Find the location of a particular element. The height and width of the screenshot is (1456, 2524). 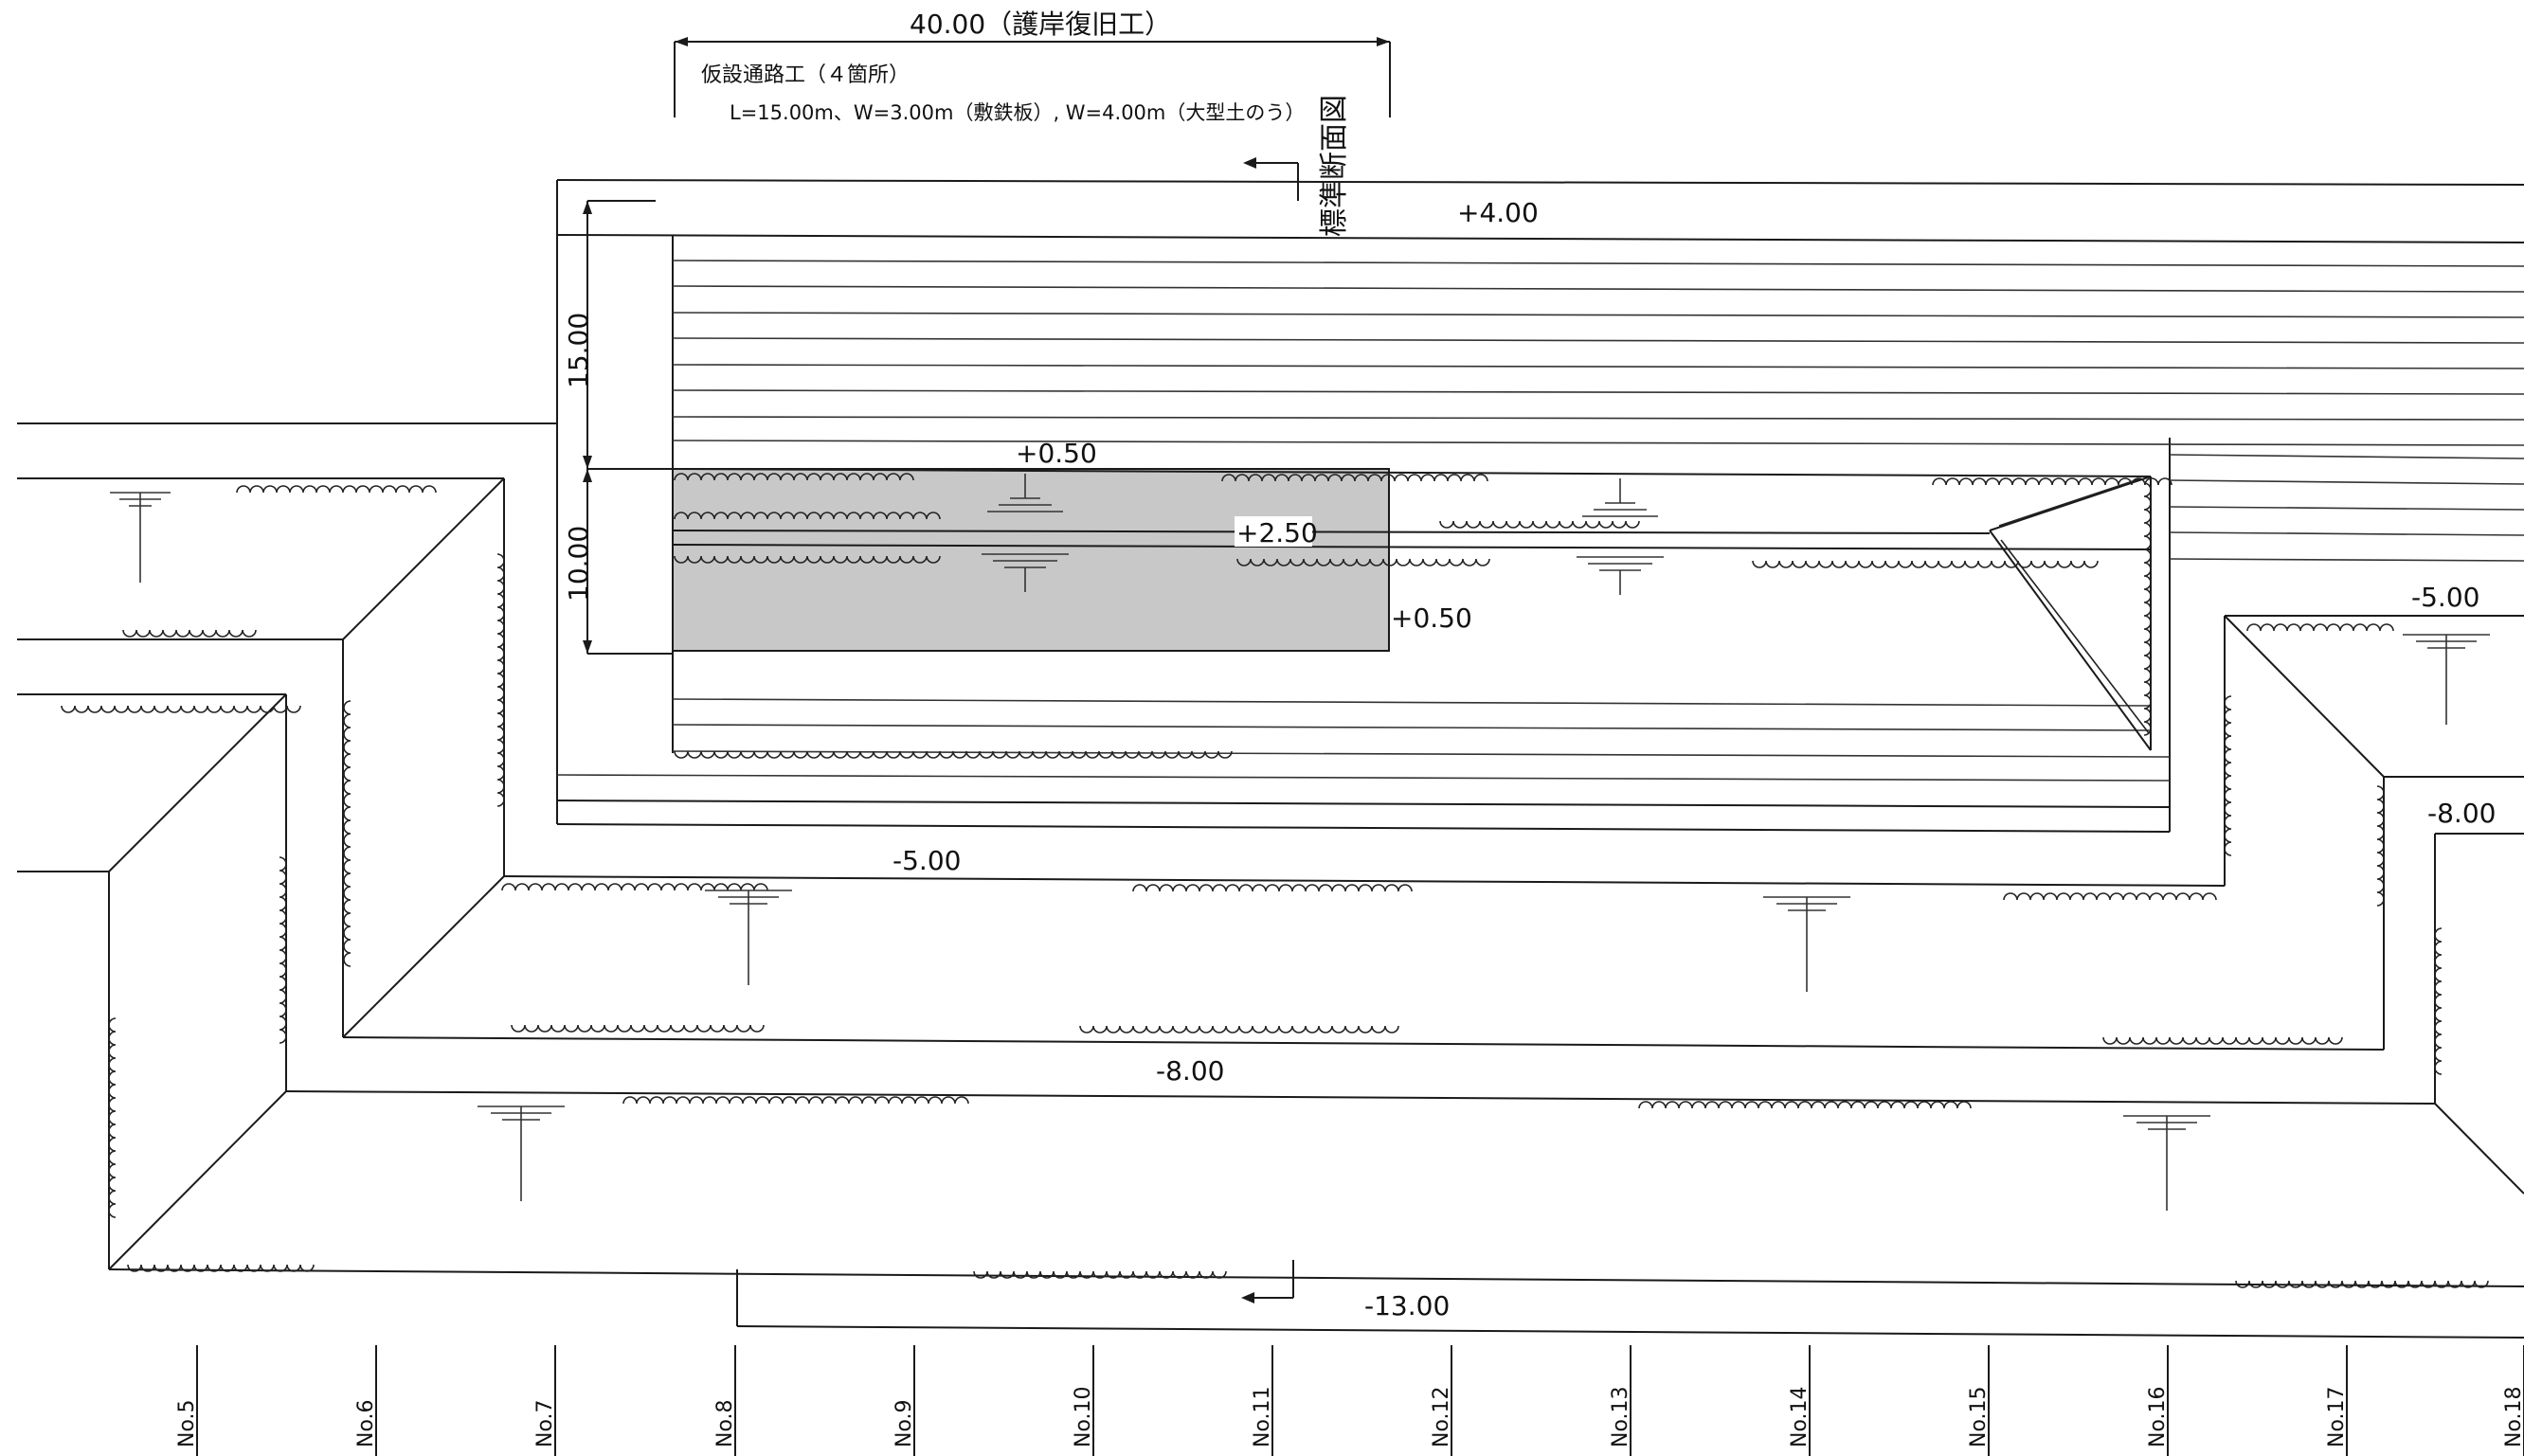

station-label: No.14 is located at coordinates (1800, 1417).